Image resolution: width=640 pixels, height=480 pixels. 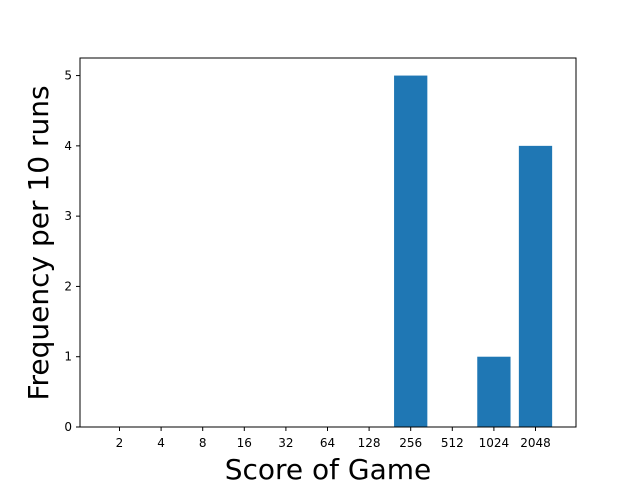 I want to click on x-axis-ticks: 2 4 8 16 32 64 128 256 512 1024 2048, so click(x=333, y=438).